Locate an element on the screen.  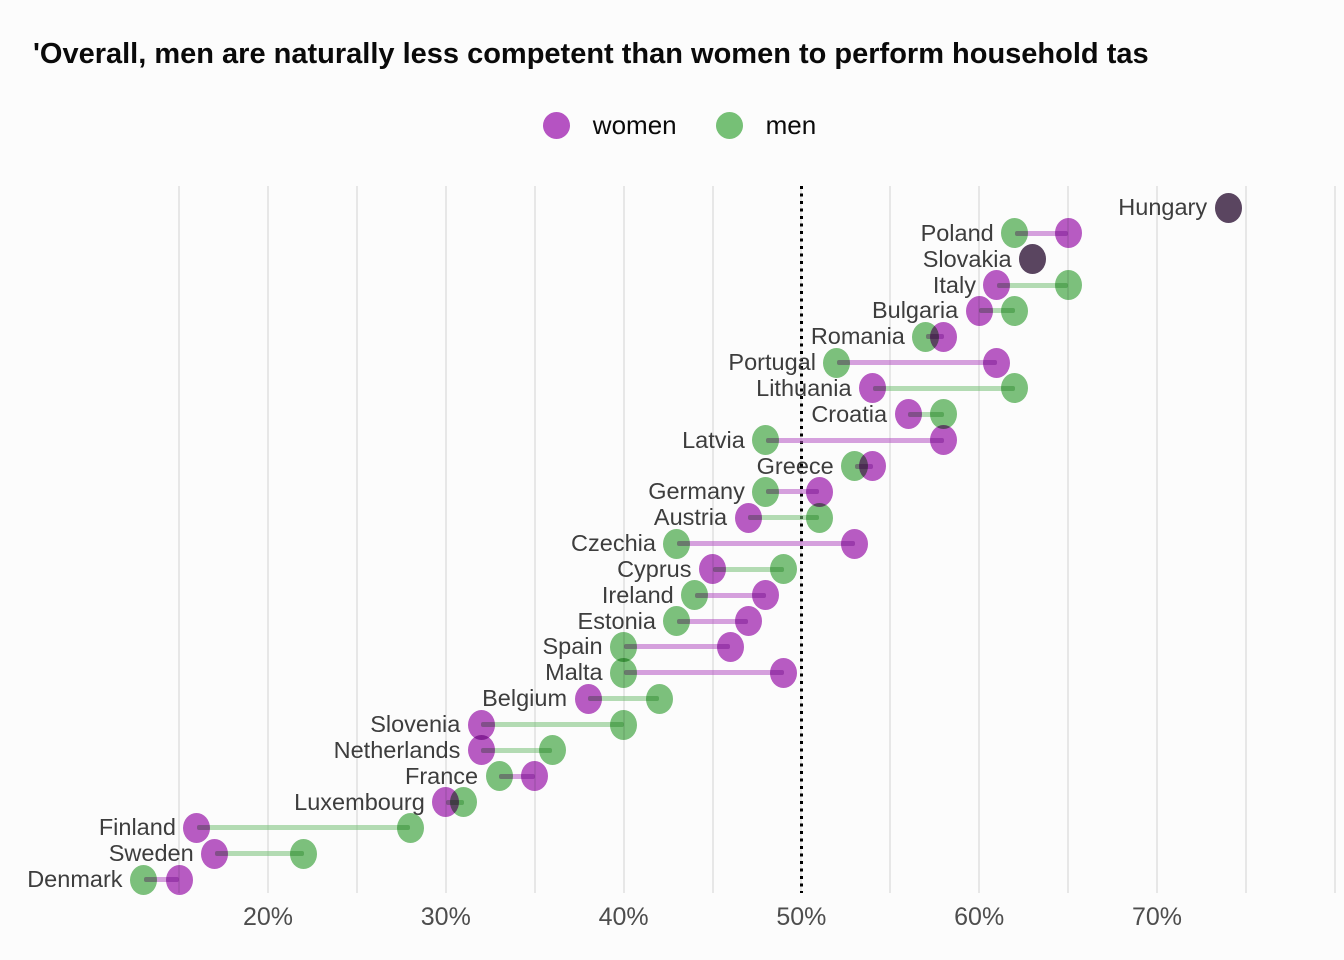
men-dot-estonia is located at coordinates (677, 621).